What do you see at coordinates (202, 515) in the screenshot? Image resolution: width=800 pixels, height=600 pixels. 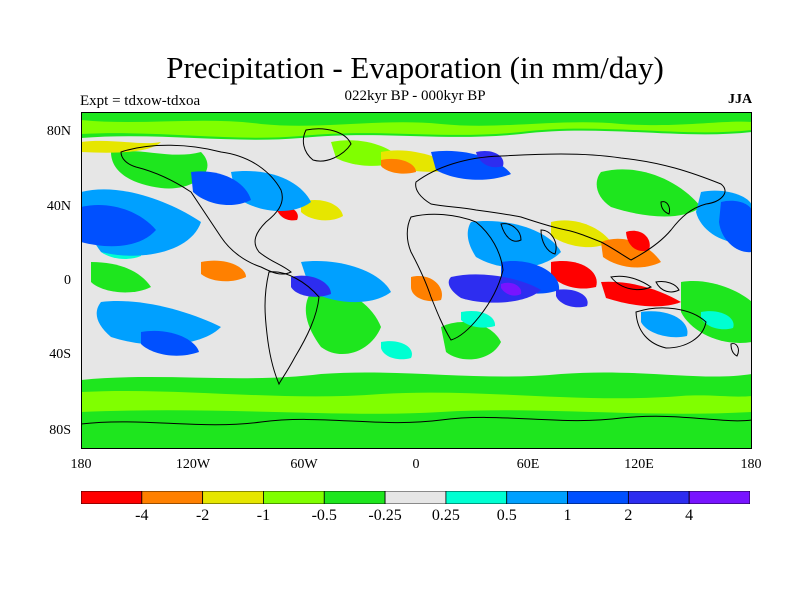 I see `colorbar-label: -2` at bounding box center [202, 515].